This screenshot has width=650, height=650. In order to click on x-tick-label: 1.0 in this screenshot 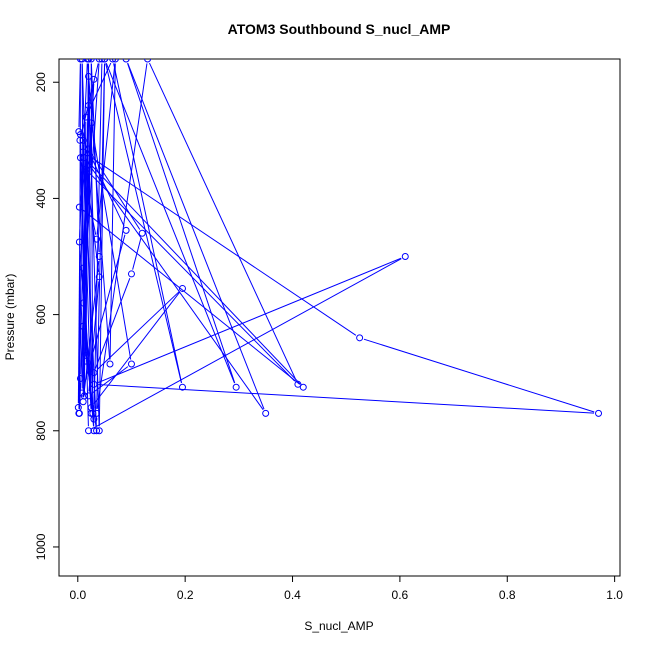, I will do `click(614, 595)`.